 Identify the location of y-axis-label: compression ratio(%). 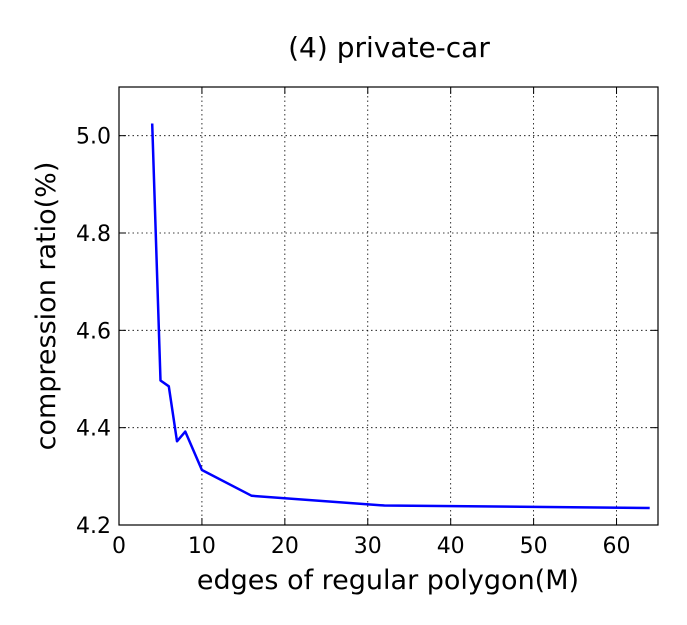
(46, 306).